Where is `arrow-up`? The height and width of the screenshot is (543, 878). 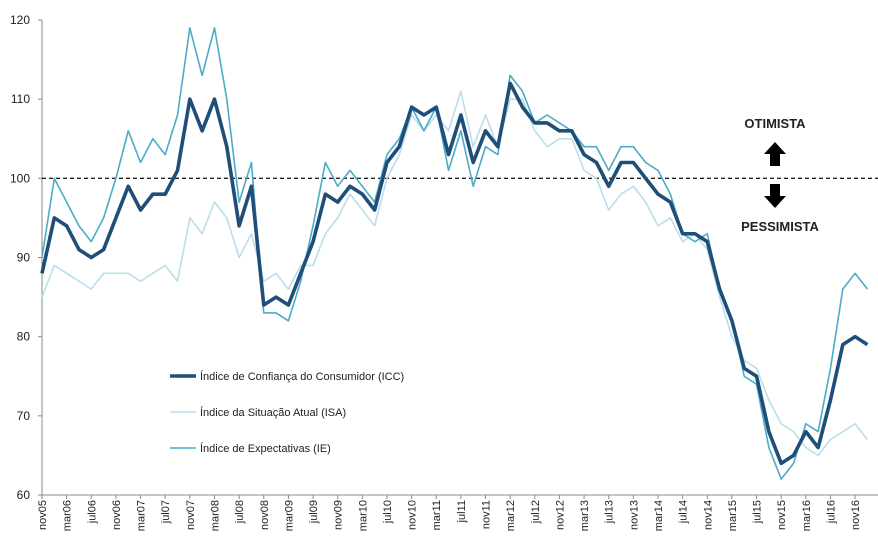 arrow-up is located at coordinates (775, 154).